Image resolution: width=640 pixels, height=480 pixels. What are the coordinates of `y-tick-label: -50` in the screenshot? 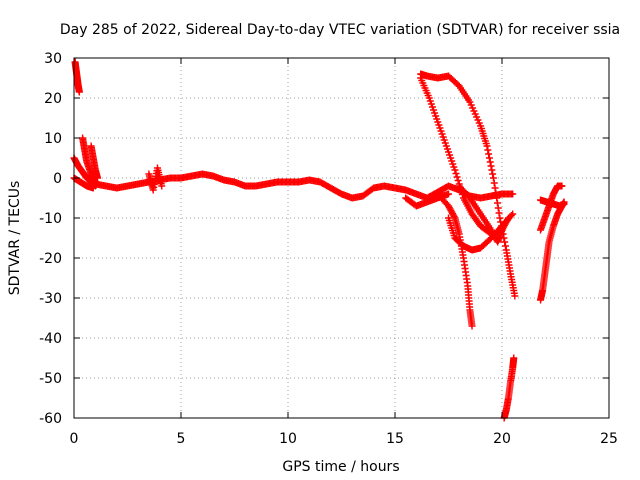 It's located at (50, 379).